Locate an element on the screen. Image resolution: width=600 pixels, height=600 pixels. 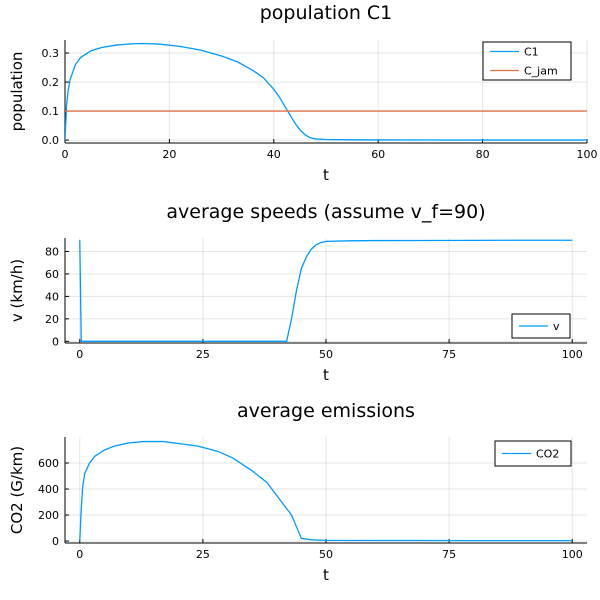
x-tick-label: 20 is located at coordinates (169, 154).